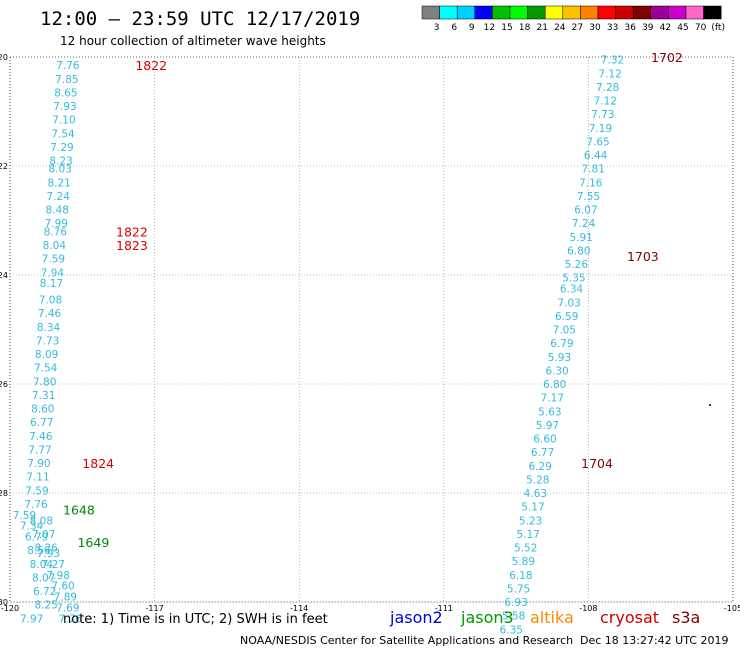  I want to click on legend-swatch, so click(712, 12).